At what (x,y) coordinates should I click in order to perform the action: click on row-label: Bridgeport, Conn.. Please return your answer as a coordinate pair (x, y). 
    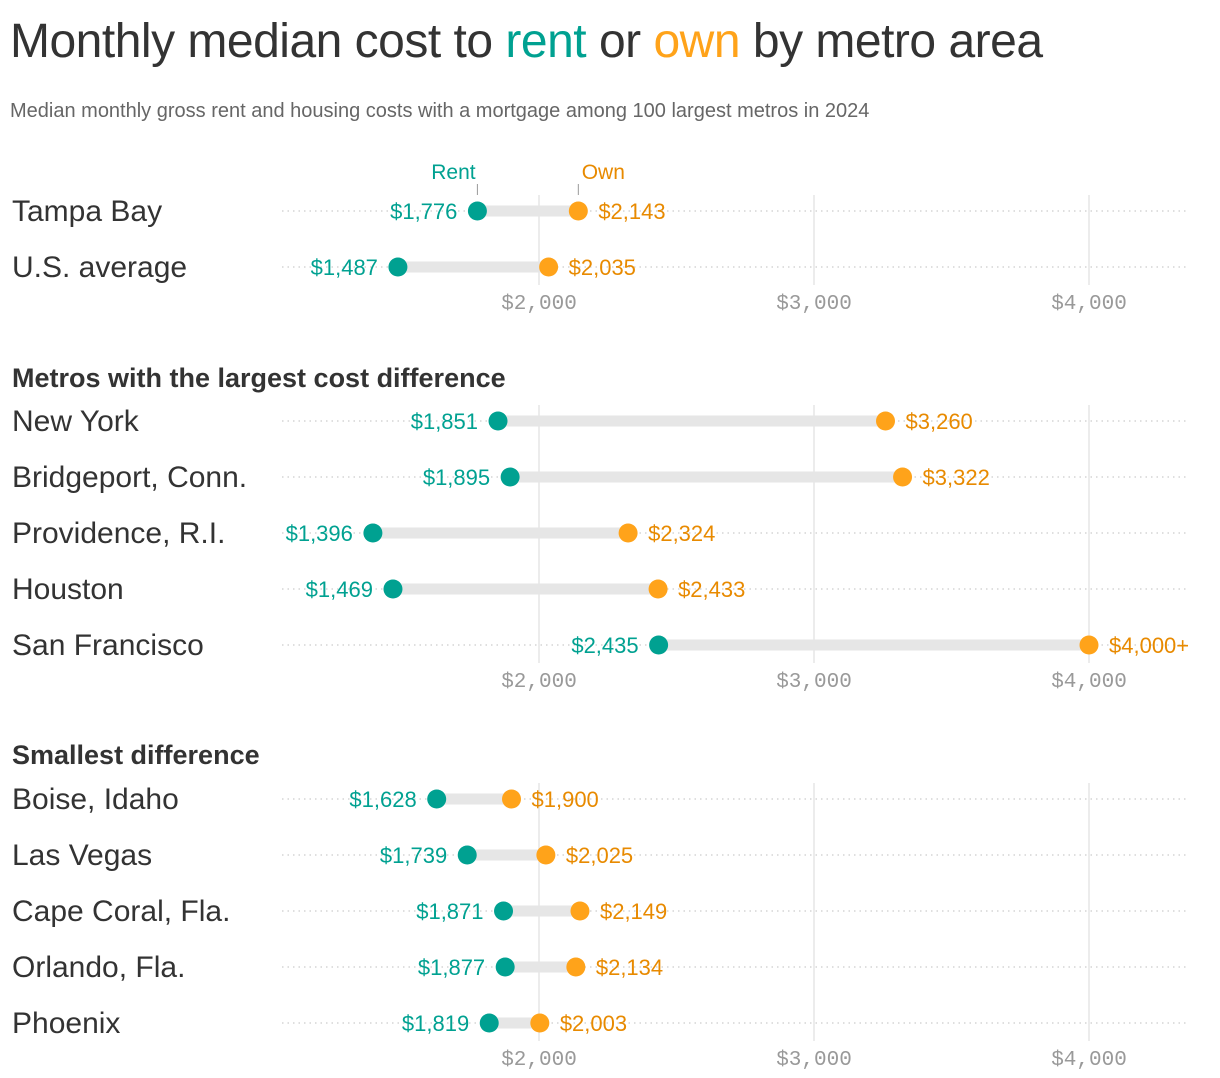
    Looking at the image, I should click on (129, 477).